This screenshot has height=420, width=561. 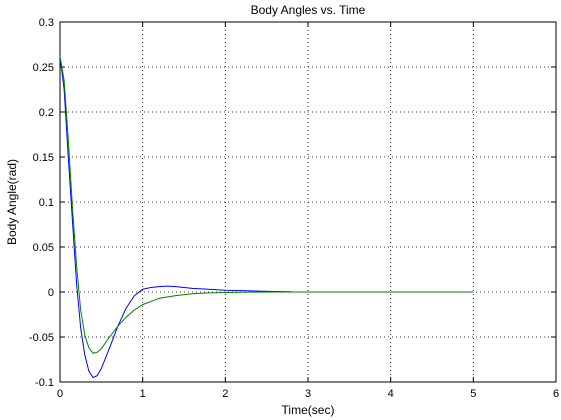 I want to click on y-axis-label: Body Angle(rad), so click(x=12, y=202).